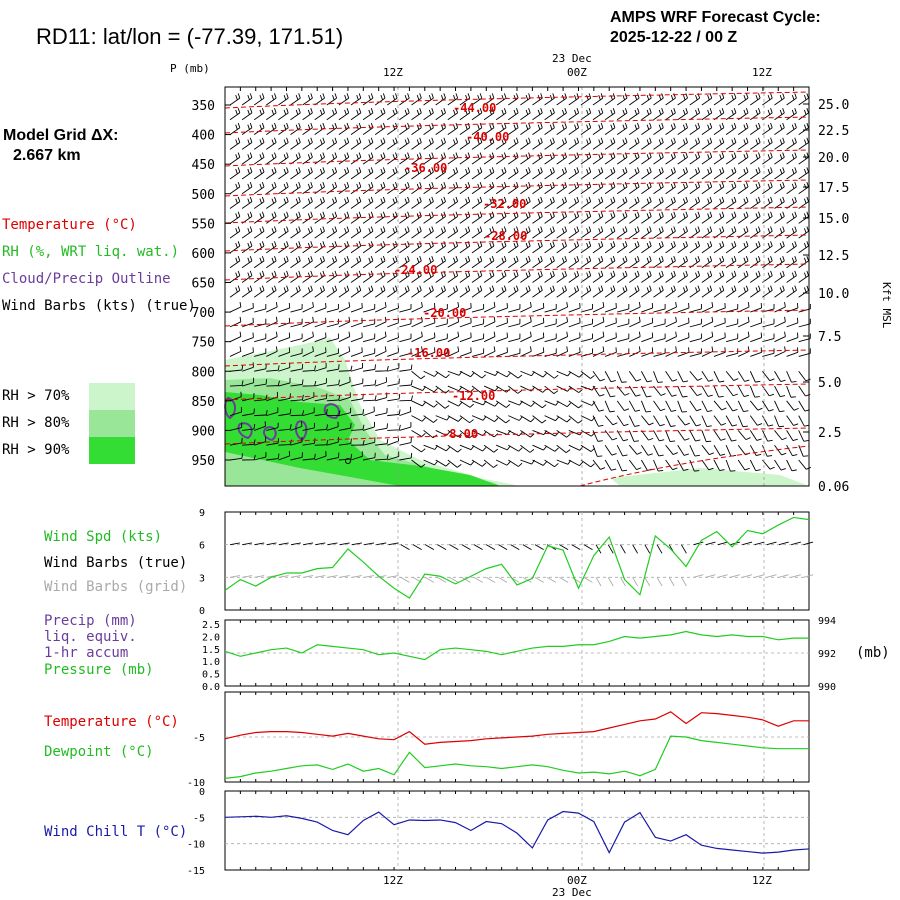  What do you see at coordinates (517, 830) in the screenshot?
I see `wind-chill-frame` at bounding box center [517, 830].